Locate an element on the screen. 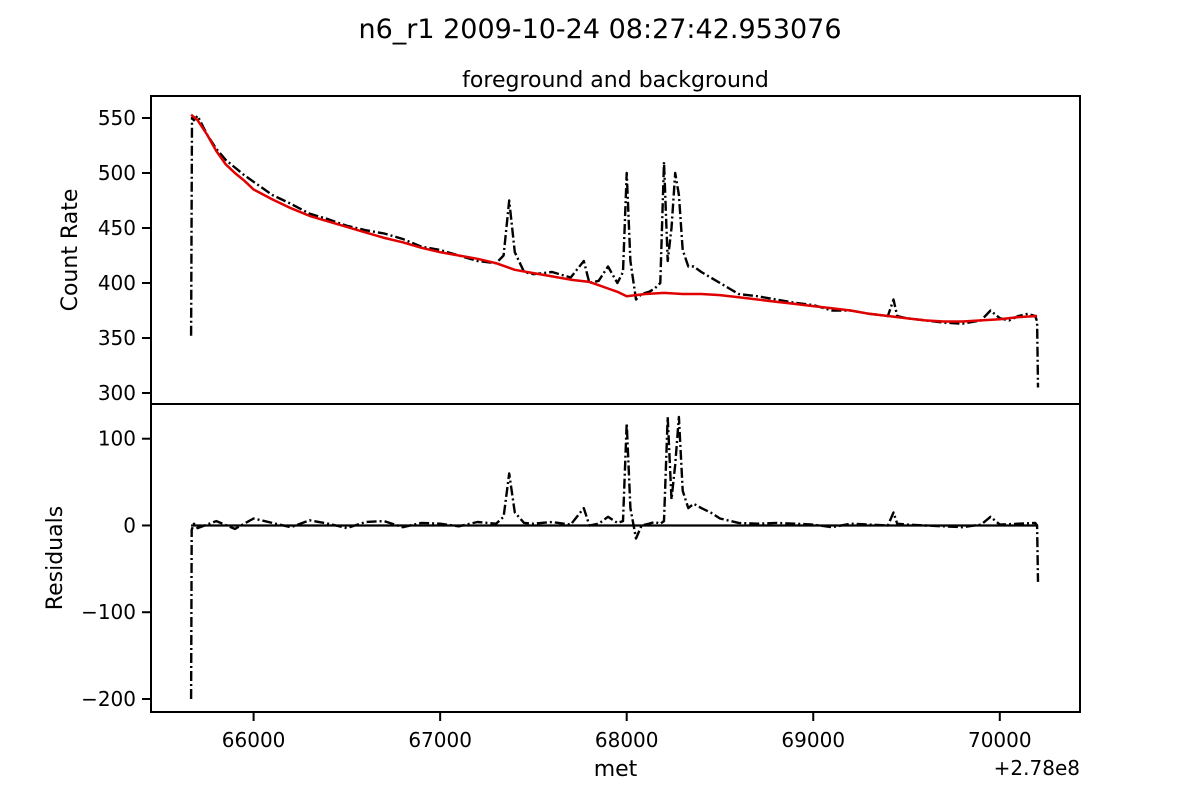  y-tick-label: 500 is located at coordinates (117, 173).